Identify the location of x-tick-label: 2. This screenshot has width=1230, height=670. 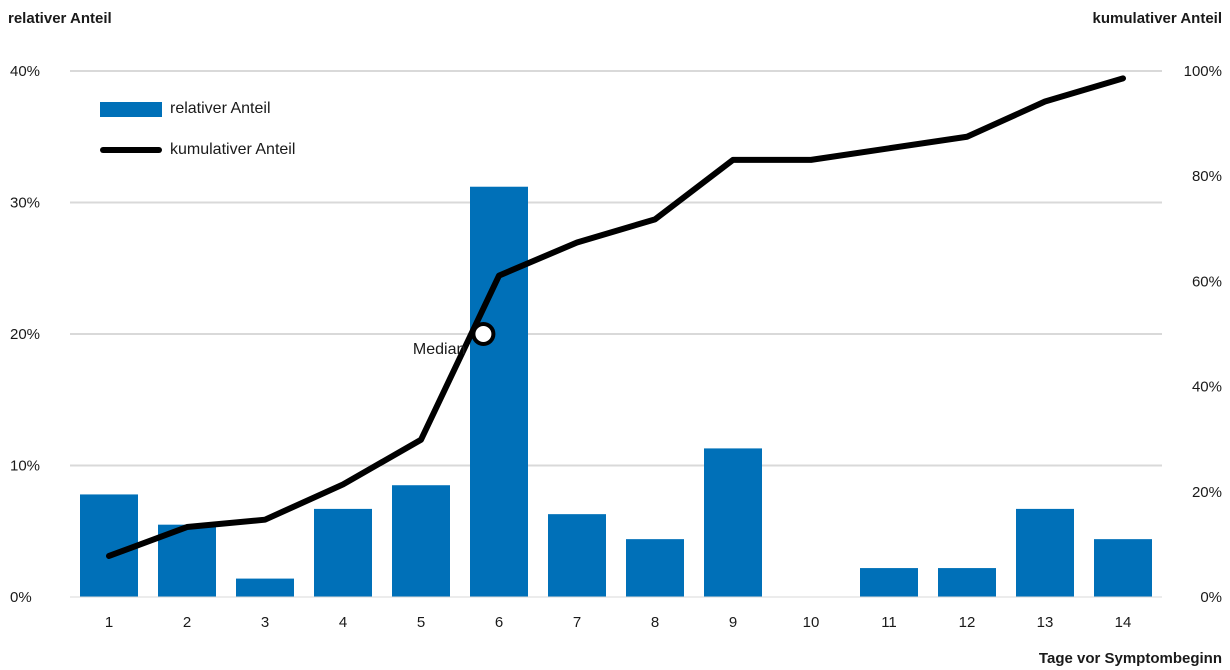
(187, 622).